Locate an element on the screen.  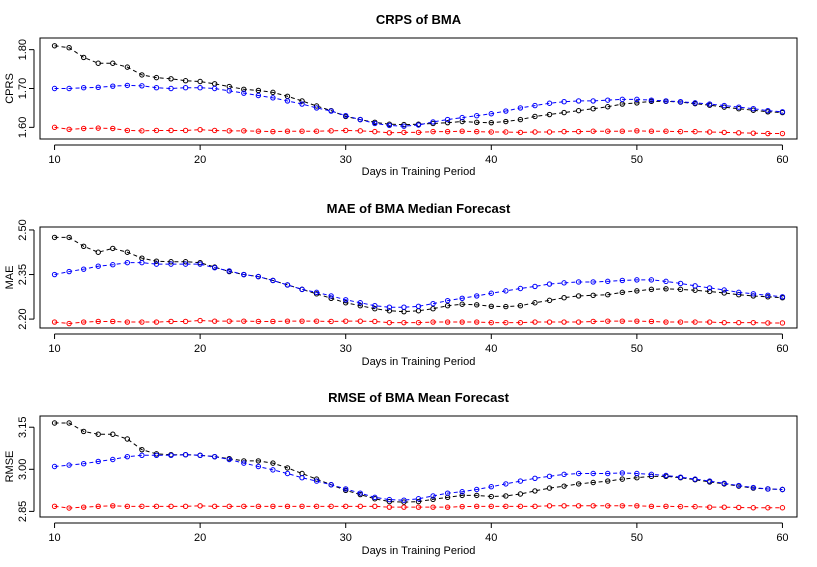
chart-title: RMSE of BMA Mean Forecast is located at coordinates (418, 397).